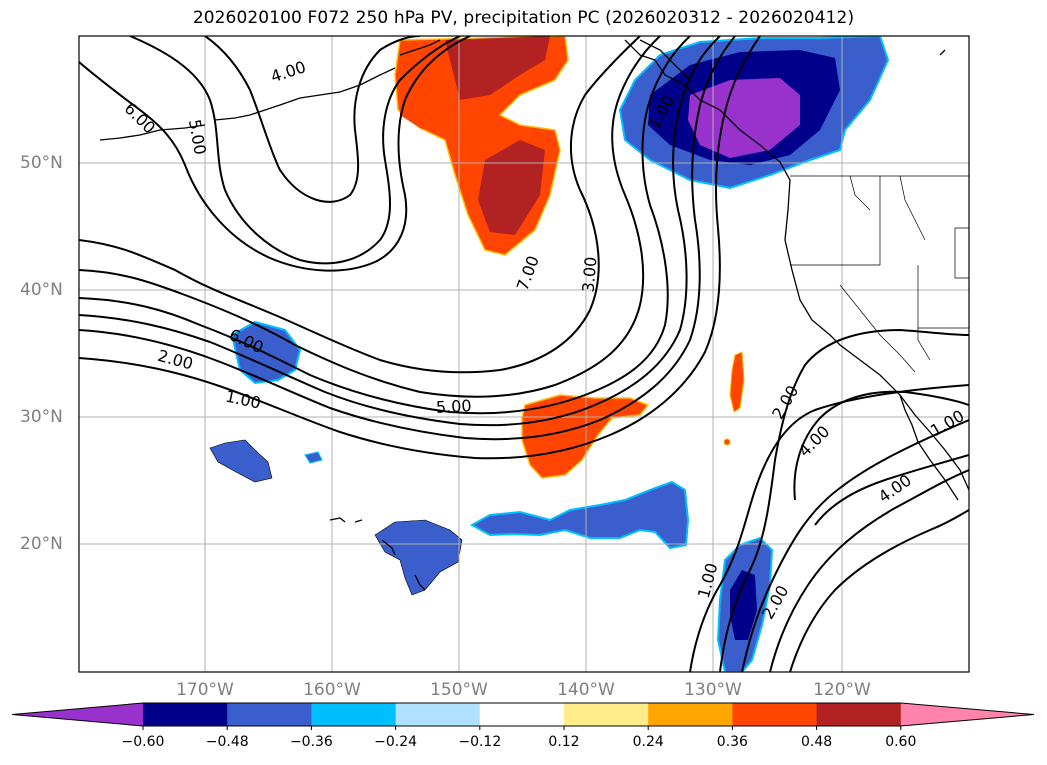 This screenshot has height=765, width=1047. I want to click on colorbar, so click(523, 716).